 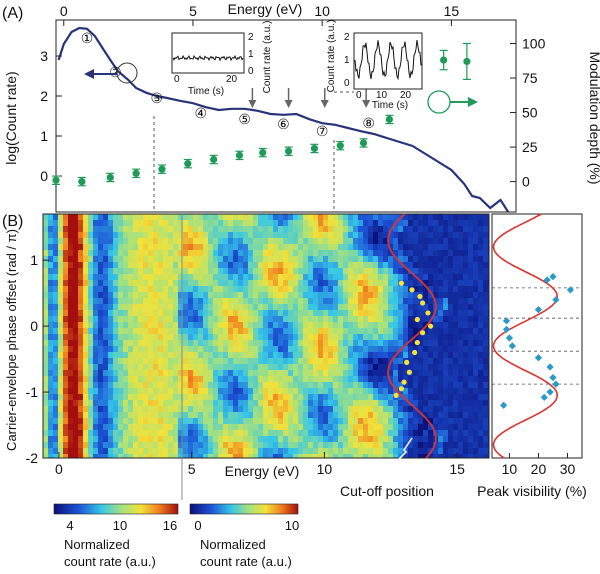 I want to click on peak-arrowhead, so click(x=252, y=104).